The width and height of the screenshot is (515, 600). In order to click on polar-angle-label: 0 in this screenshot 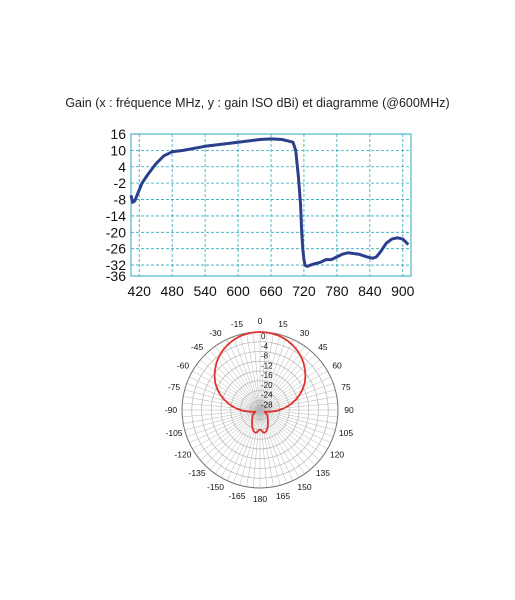, I will do `click(260, 321)`.